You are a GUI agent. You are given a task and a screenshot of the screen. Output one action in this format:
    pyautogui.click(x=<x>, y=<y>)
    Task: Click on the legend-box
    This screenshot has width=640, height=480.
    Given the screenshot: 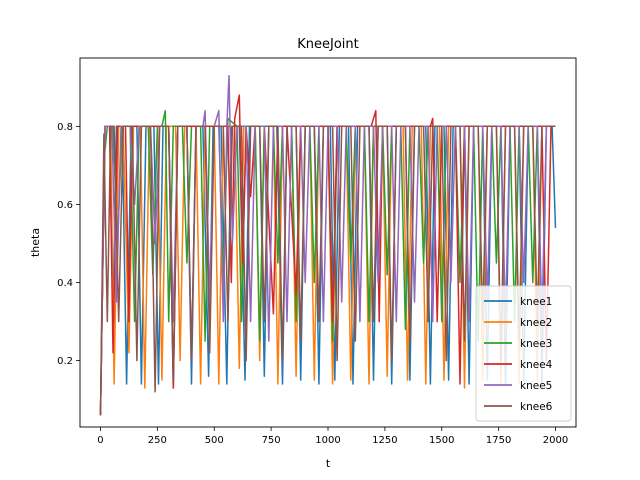 What is the action you would take?
    pyautogui.click(x=523, y=353)
    